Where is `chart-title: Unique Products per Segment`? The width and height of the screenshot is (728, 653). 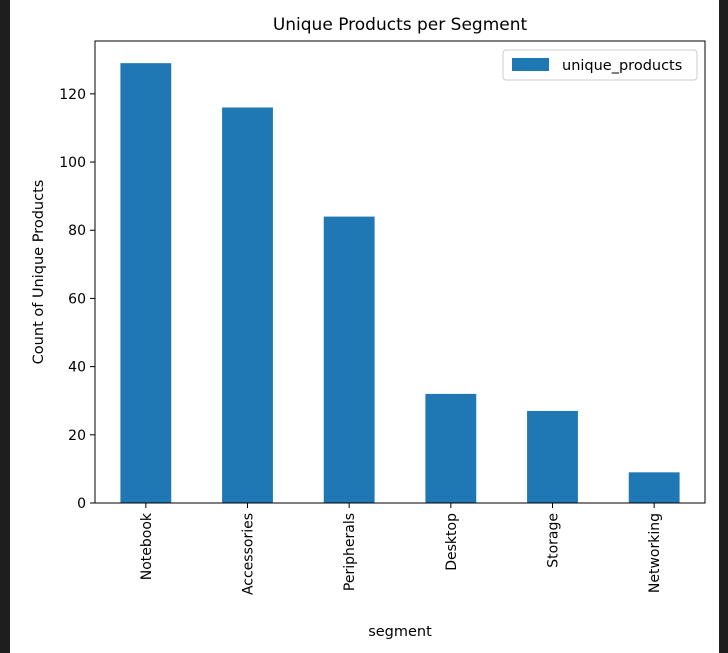 chart-title: Unique Products per Segment is located at coordinates (400, 25).